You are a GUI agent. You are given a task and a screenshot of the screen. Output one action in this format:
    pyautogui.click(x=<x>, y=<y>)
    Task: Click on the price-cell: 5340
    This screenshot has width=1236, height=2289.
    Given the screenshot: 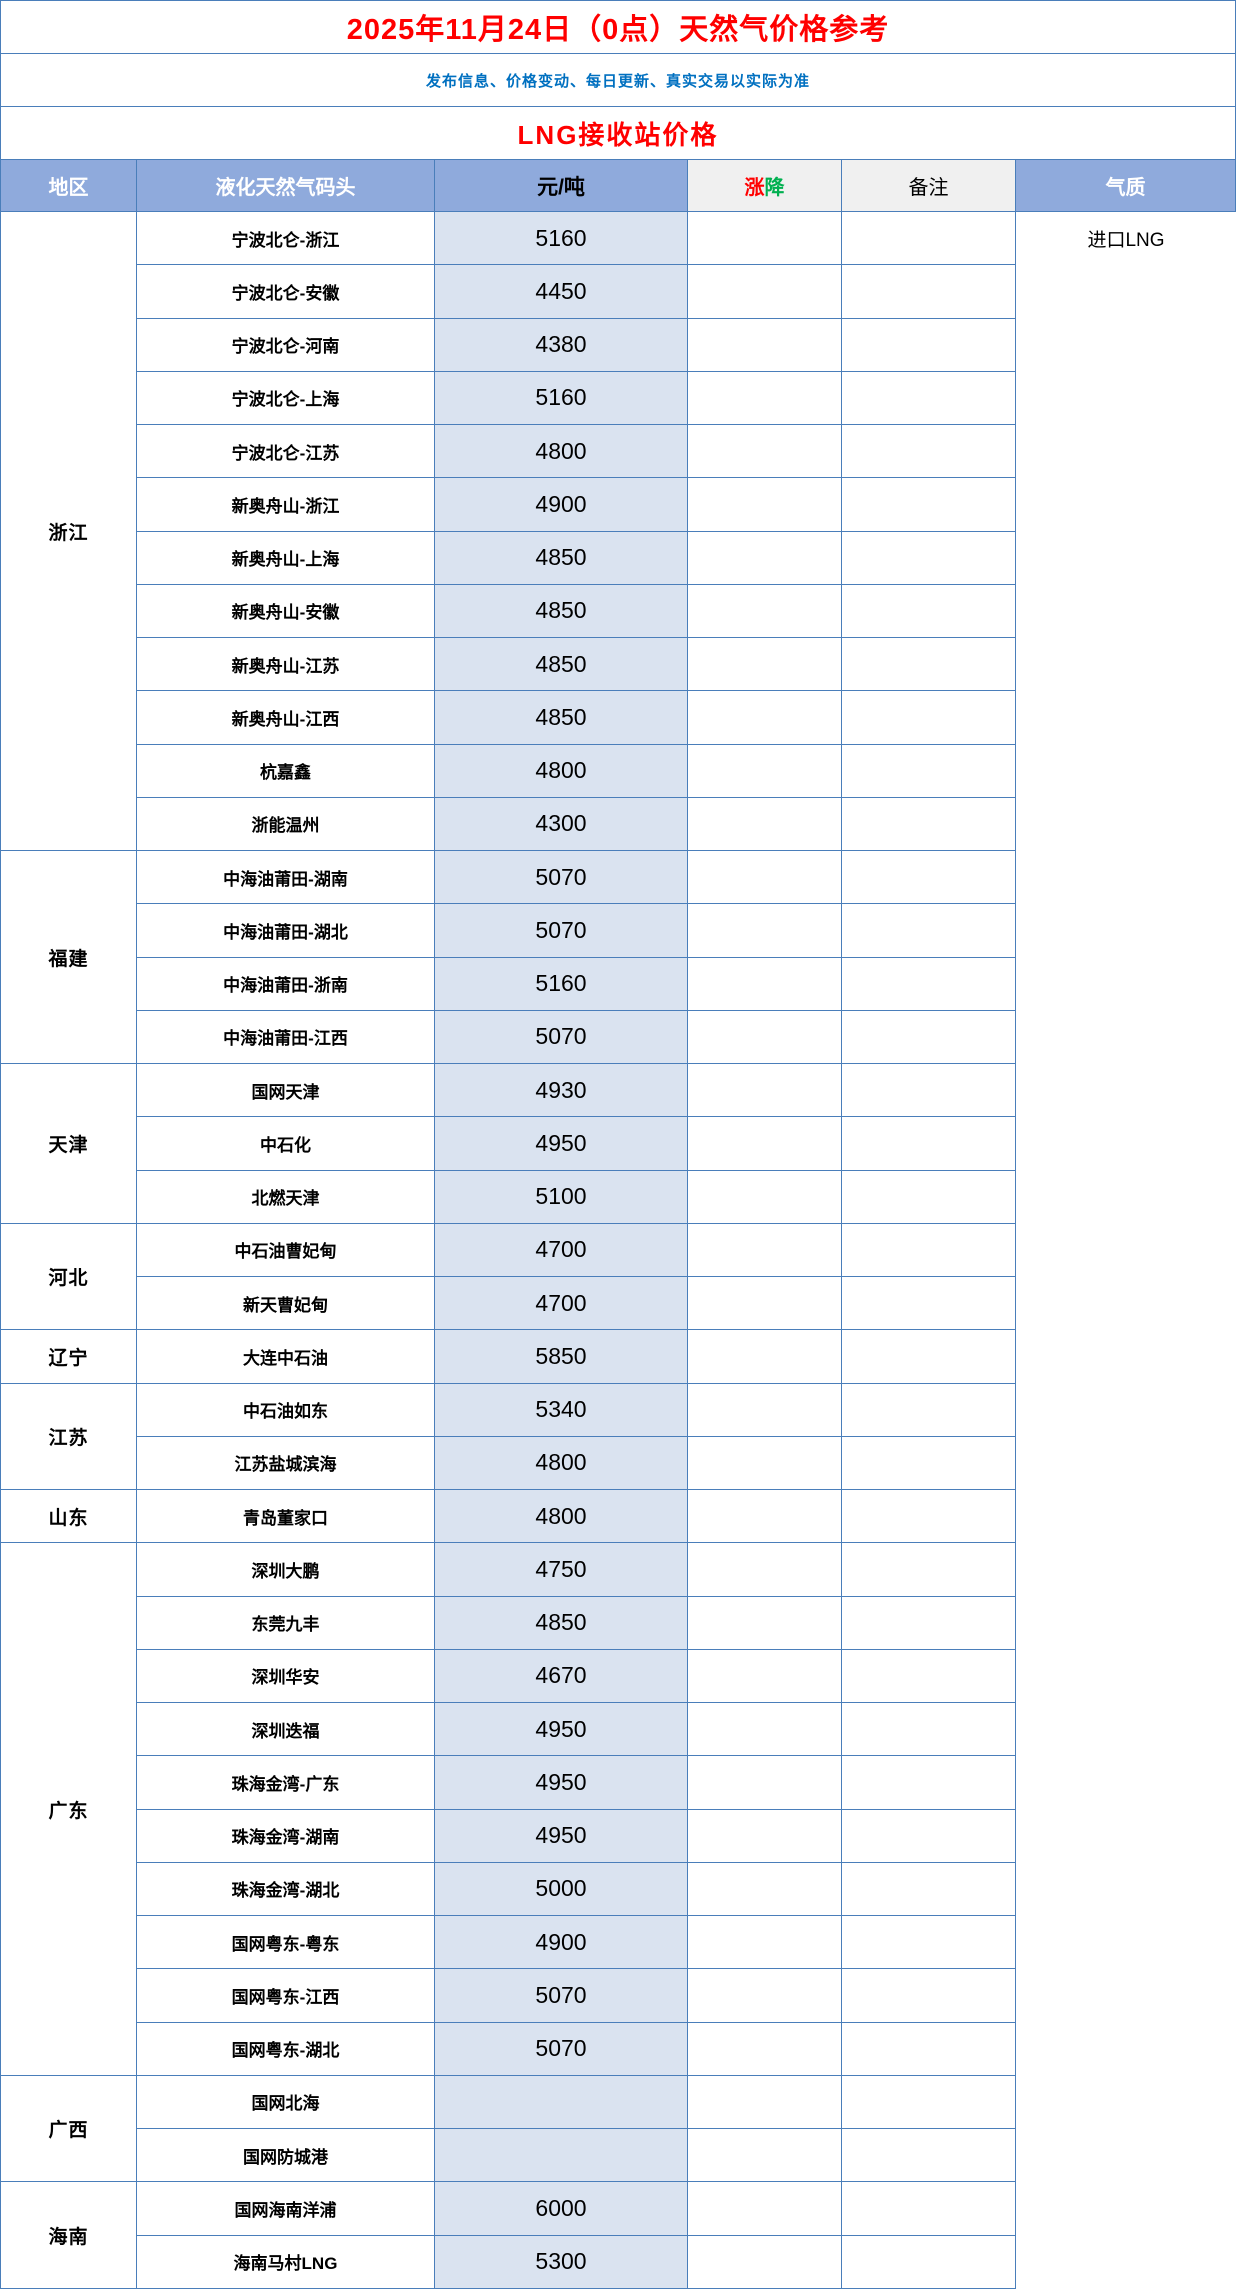 What is the action you would take?
    pyautogui.click(x=561, y=1410)
    